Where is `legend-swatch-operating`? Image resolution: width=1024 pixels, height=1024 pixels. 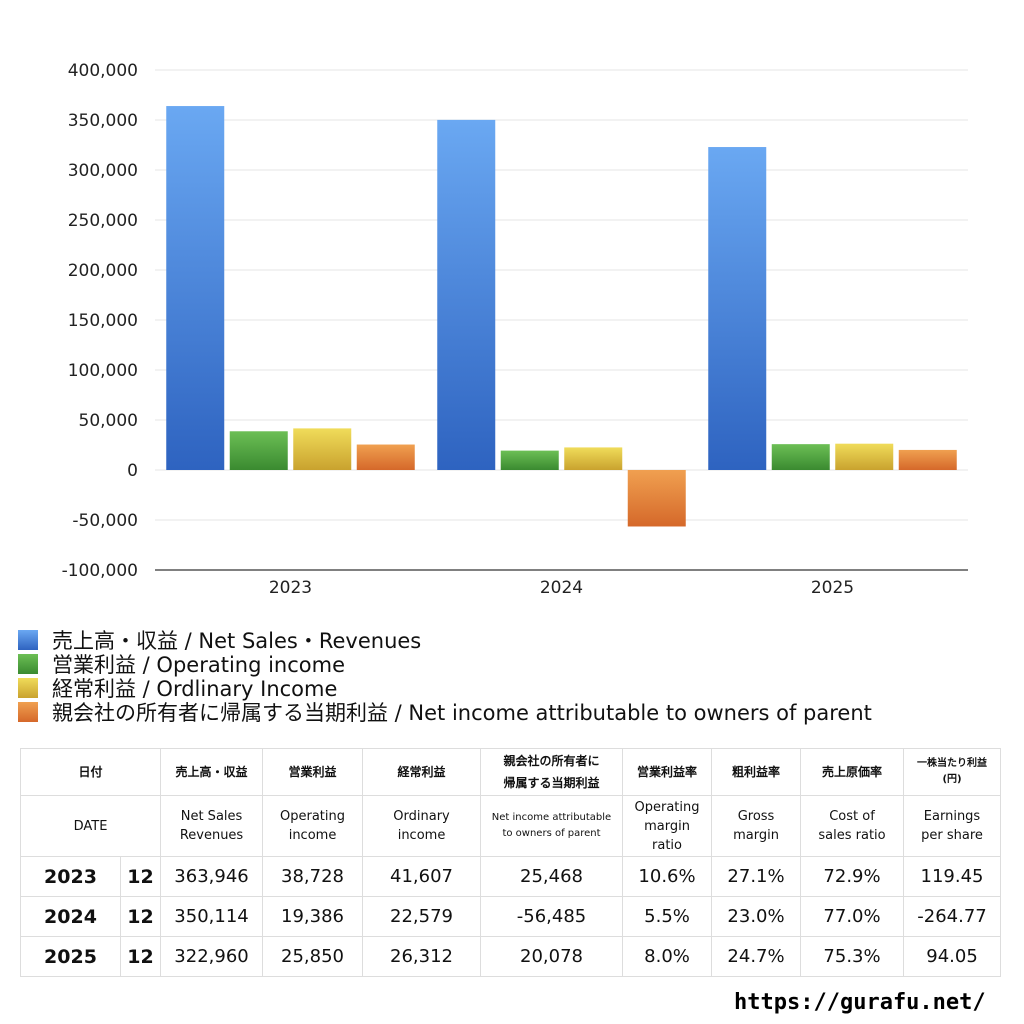 legend-swatch-operating is located at coordinates (28, 664).